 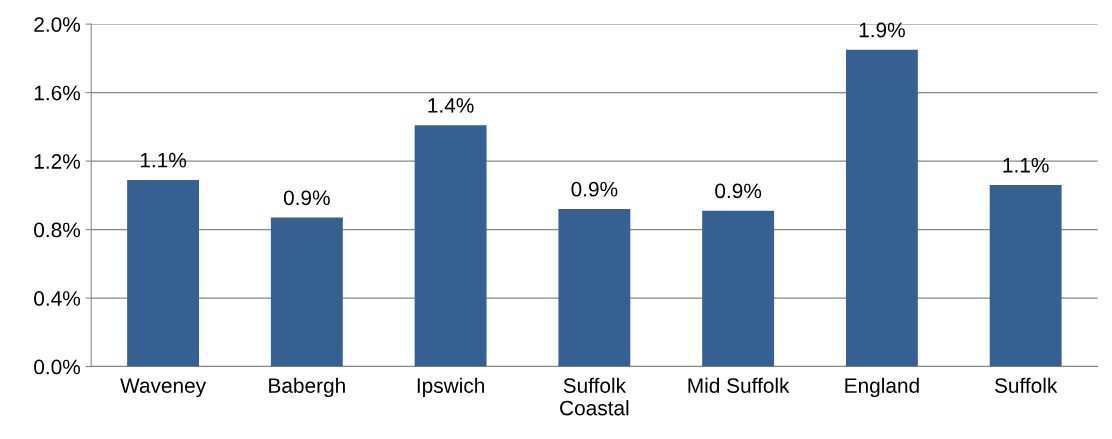 I want to click on y-tick-label: 1.6%, so click(x=57, y=93).